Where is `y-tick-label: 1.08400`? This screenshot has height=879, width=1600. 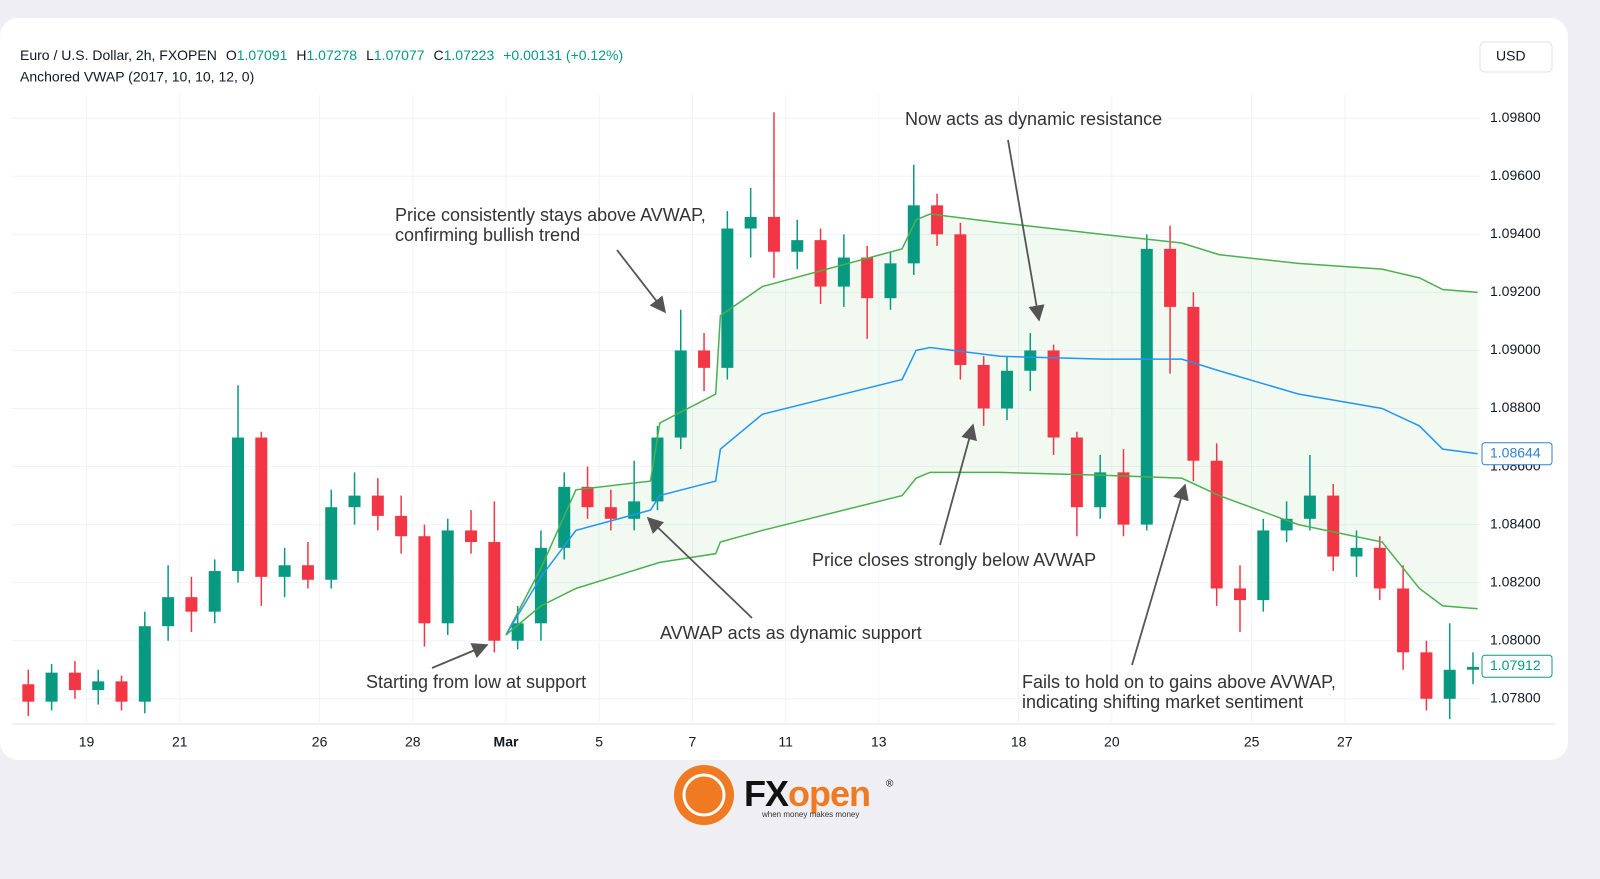 y-tick-label: 1.08400 is located at coordinates (1515, 523).